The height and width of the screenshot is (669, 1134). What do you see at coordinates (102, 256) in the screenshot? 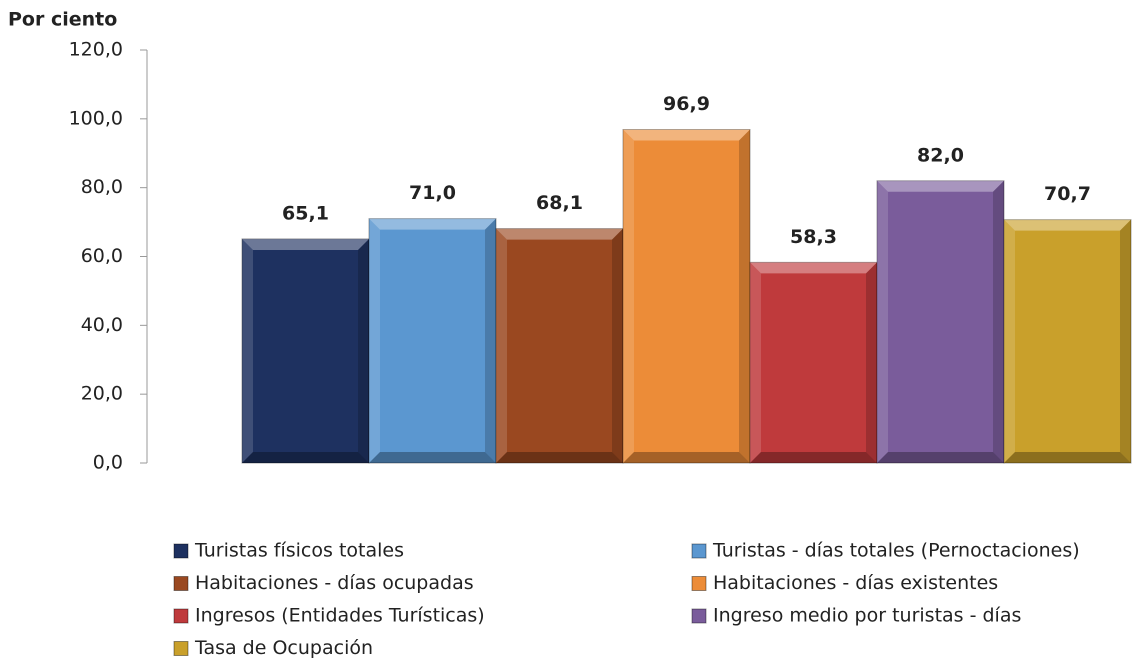
I see `y-tick-label: 60,0` at bounding box center [102, 256].